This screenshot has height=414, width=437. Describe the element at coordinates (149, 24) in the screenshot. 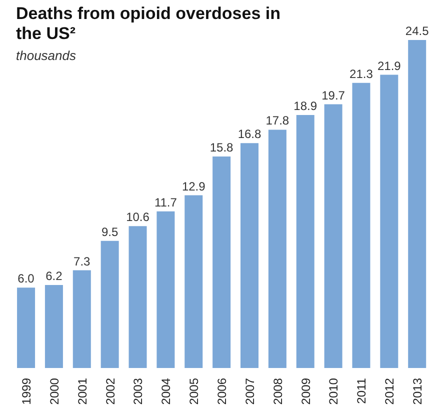

I see `chart-title: Deaths from opioid overdoses in the US²` at that location.